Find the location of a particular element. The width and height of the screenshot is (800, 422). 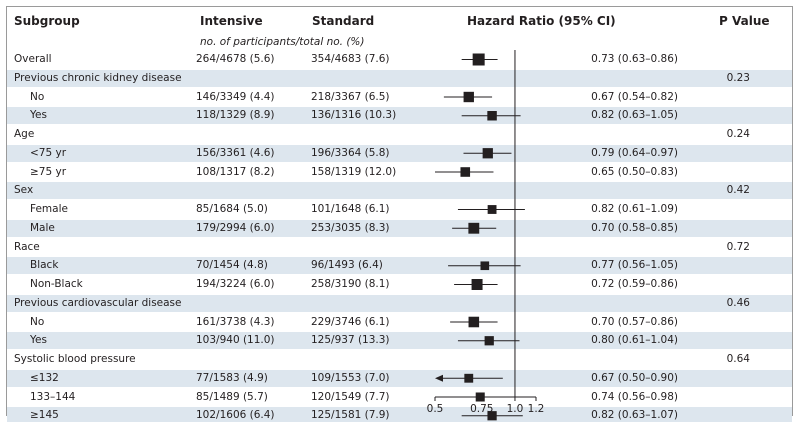

intensive-value: 77/1583 (4.9) is located at coordinates (232, 377).